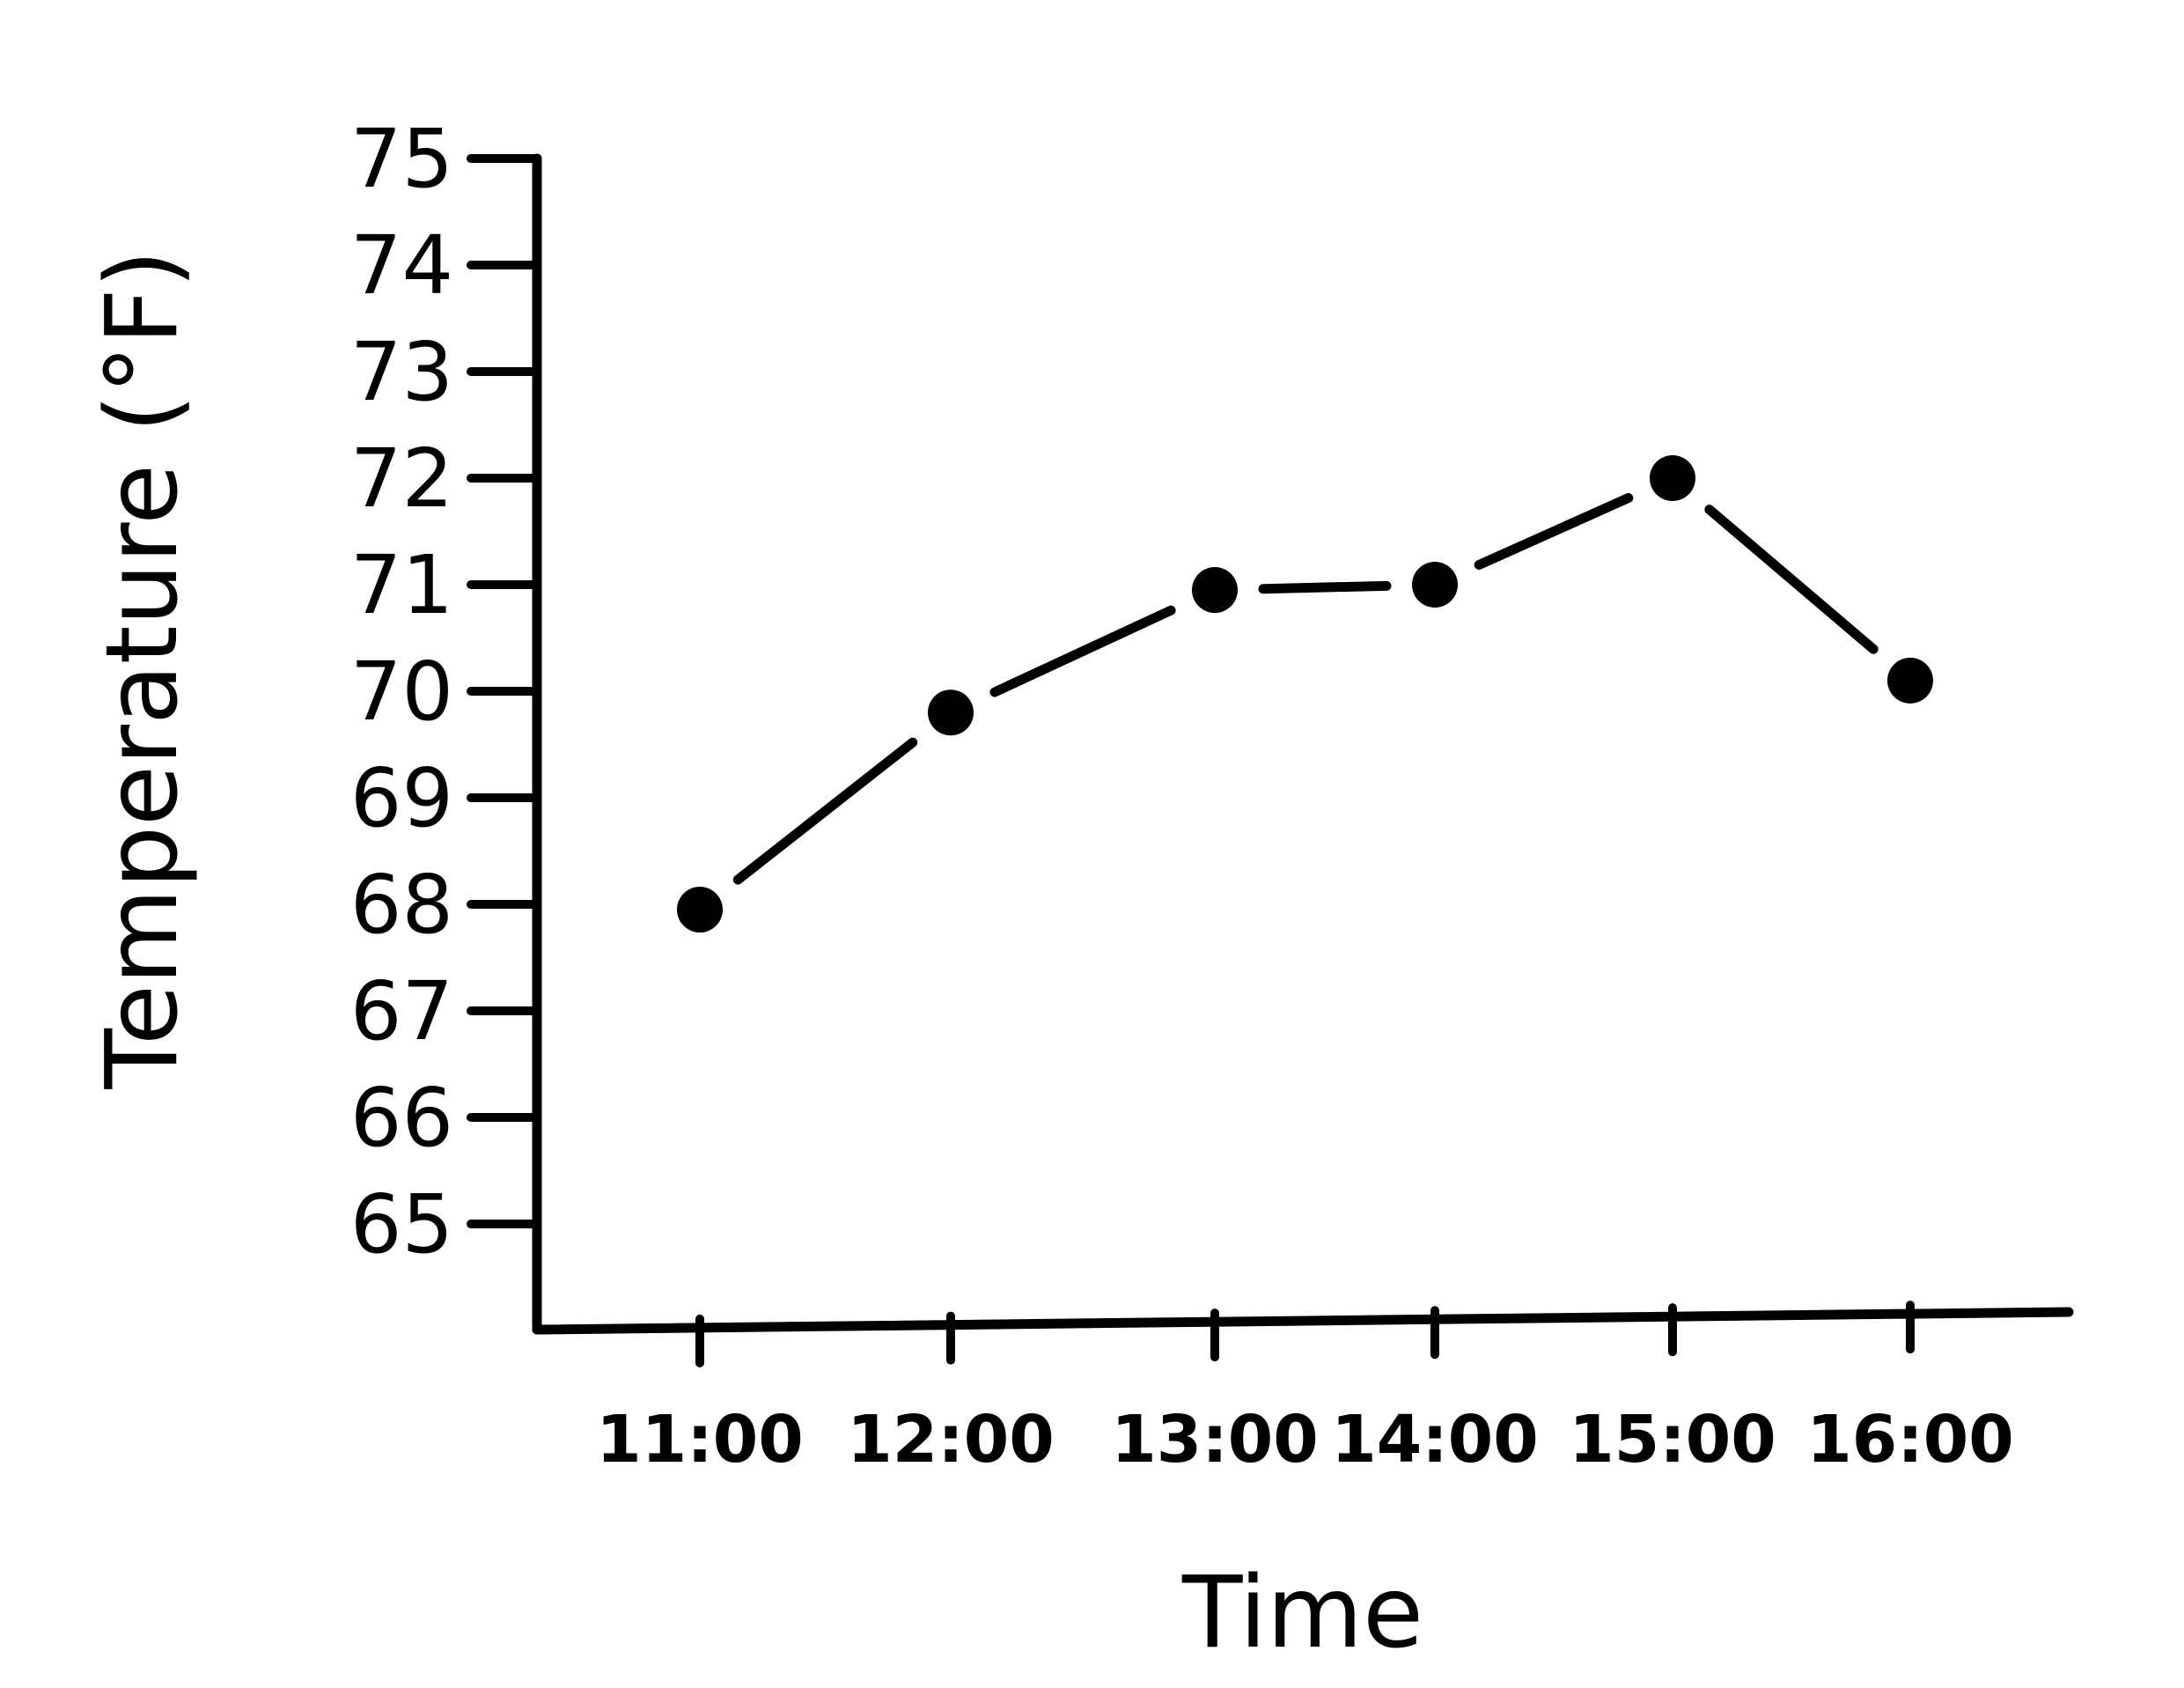 The width and height of the screenshot is (2184, 1688). I want to click on x-axis-title: Time, so click(1302, 1613).